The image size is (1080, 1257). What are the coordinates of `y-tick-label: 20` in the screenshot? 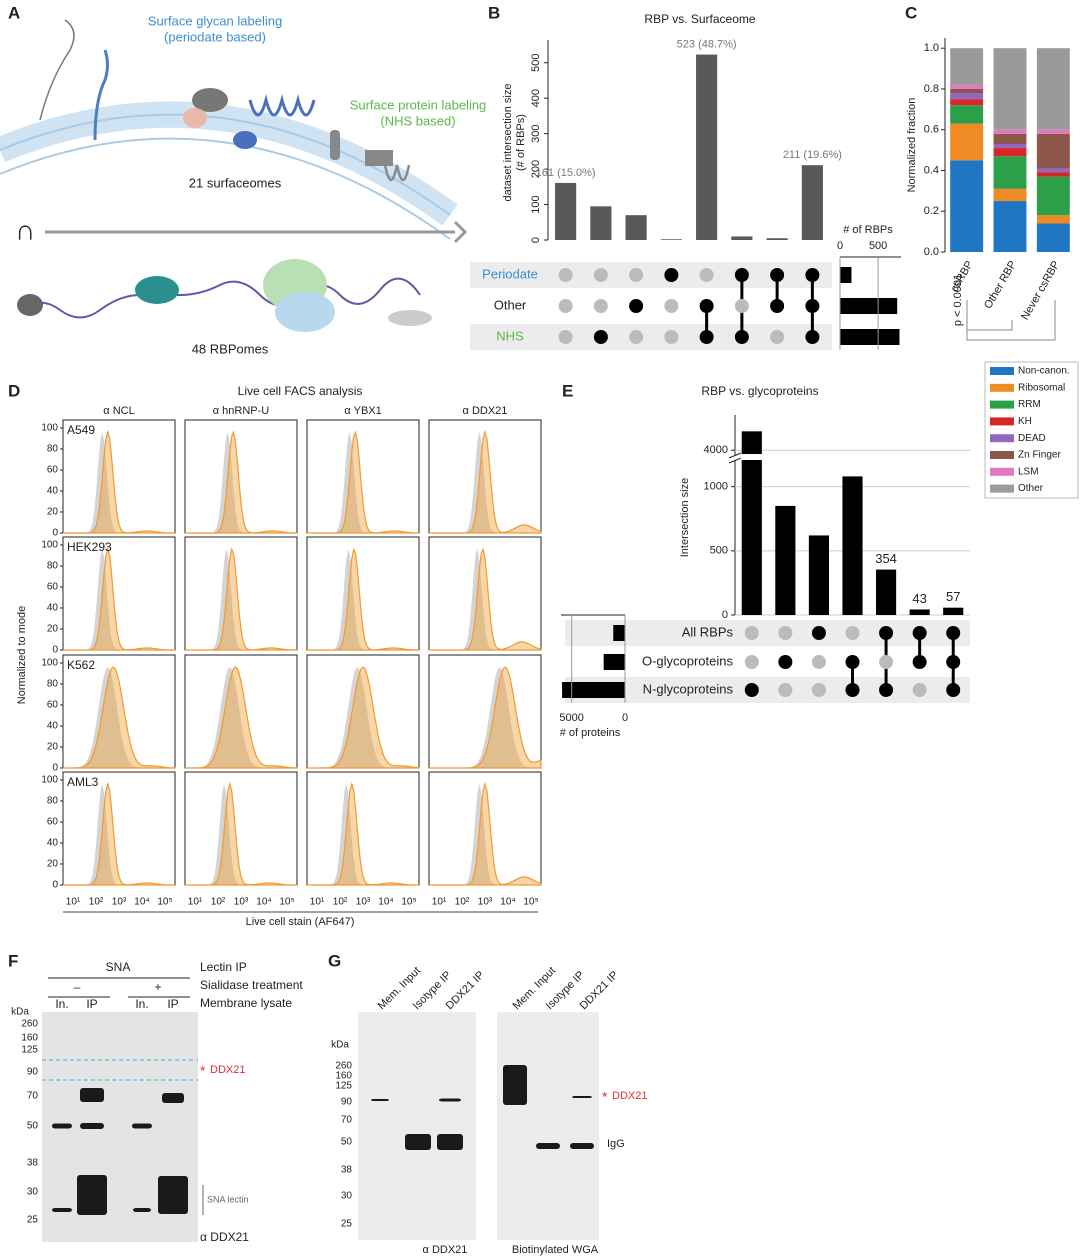 It's located at (53, 512).